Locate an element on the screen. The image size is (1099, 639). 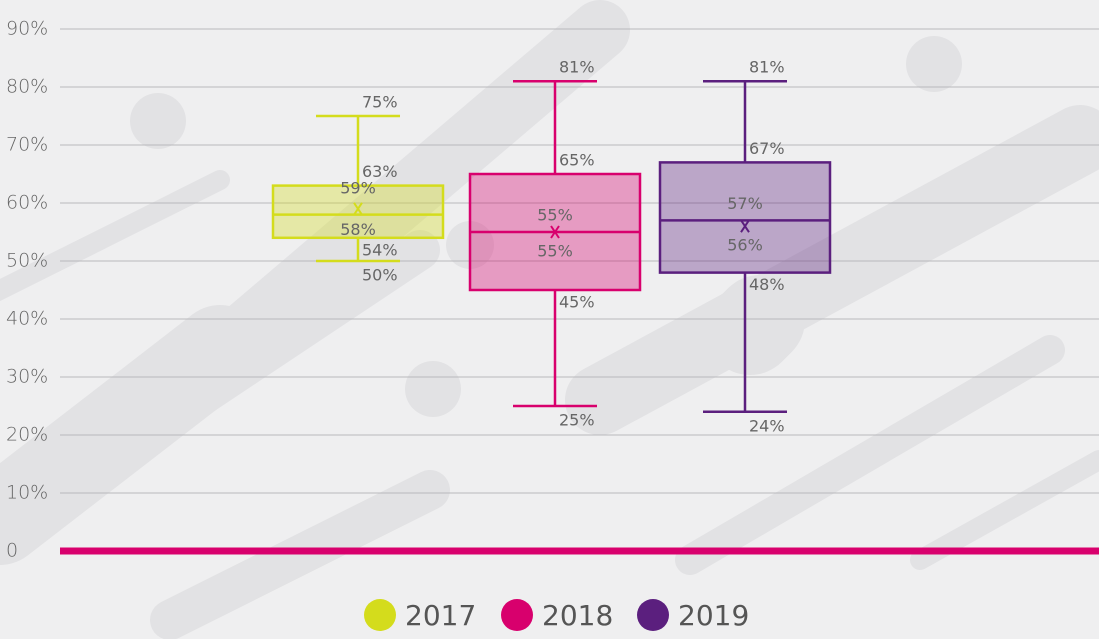
value-label: 54% is located at coordinates (380, 249).